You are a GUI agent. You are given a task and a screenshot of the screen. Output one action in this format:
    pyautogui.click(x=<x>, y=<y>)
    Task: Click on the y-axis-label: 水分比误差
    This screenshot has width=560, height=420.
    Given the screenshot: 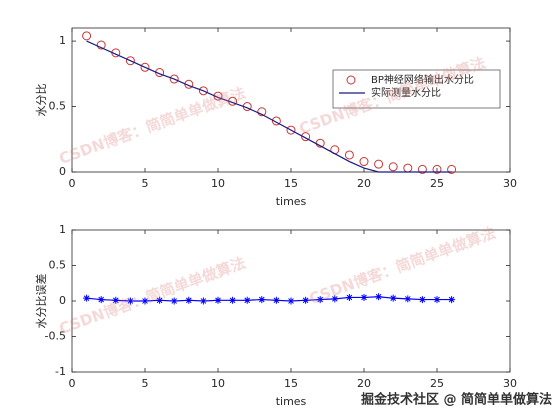 What is the action you would take?
    pyautogui.click(x=41, y=301)
    